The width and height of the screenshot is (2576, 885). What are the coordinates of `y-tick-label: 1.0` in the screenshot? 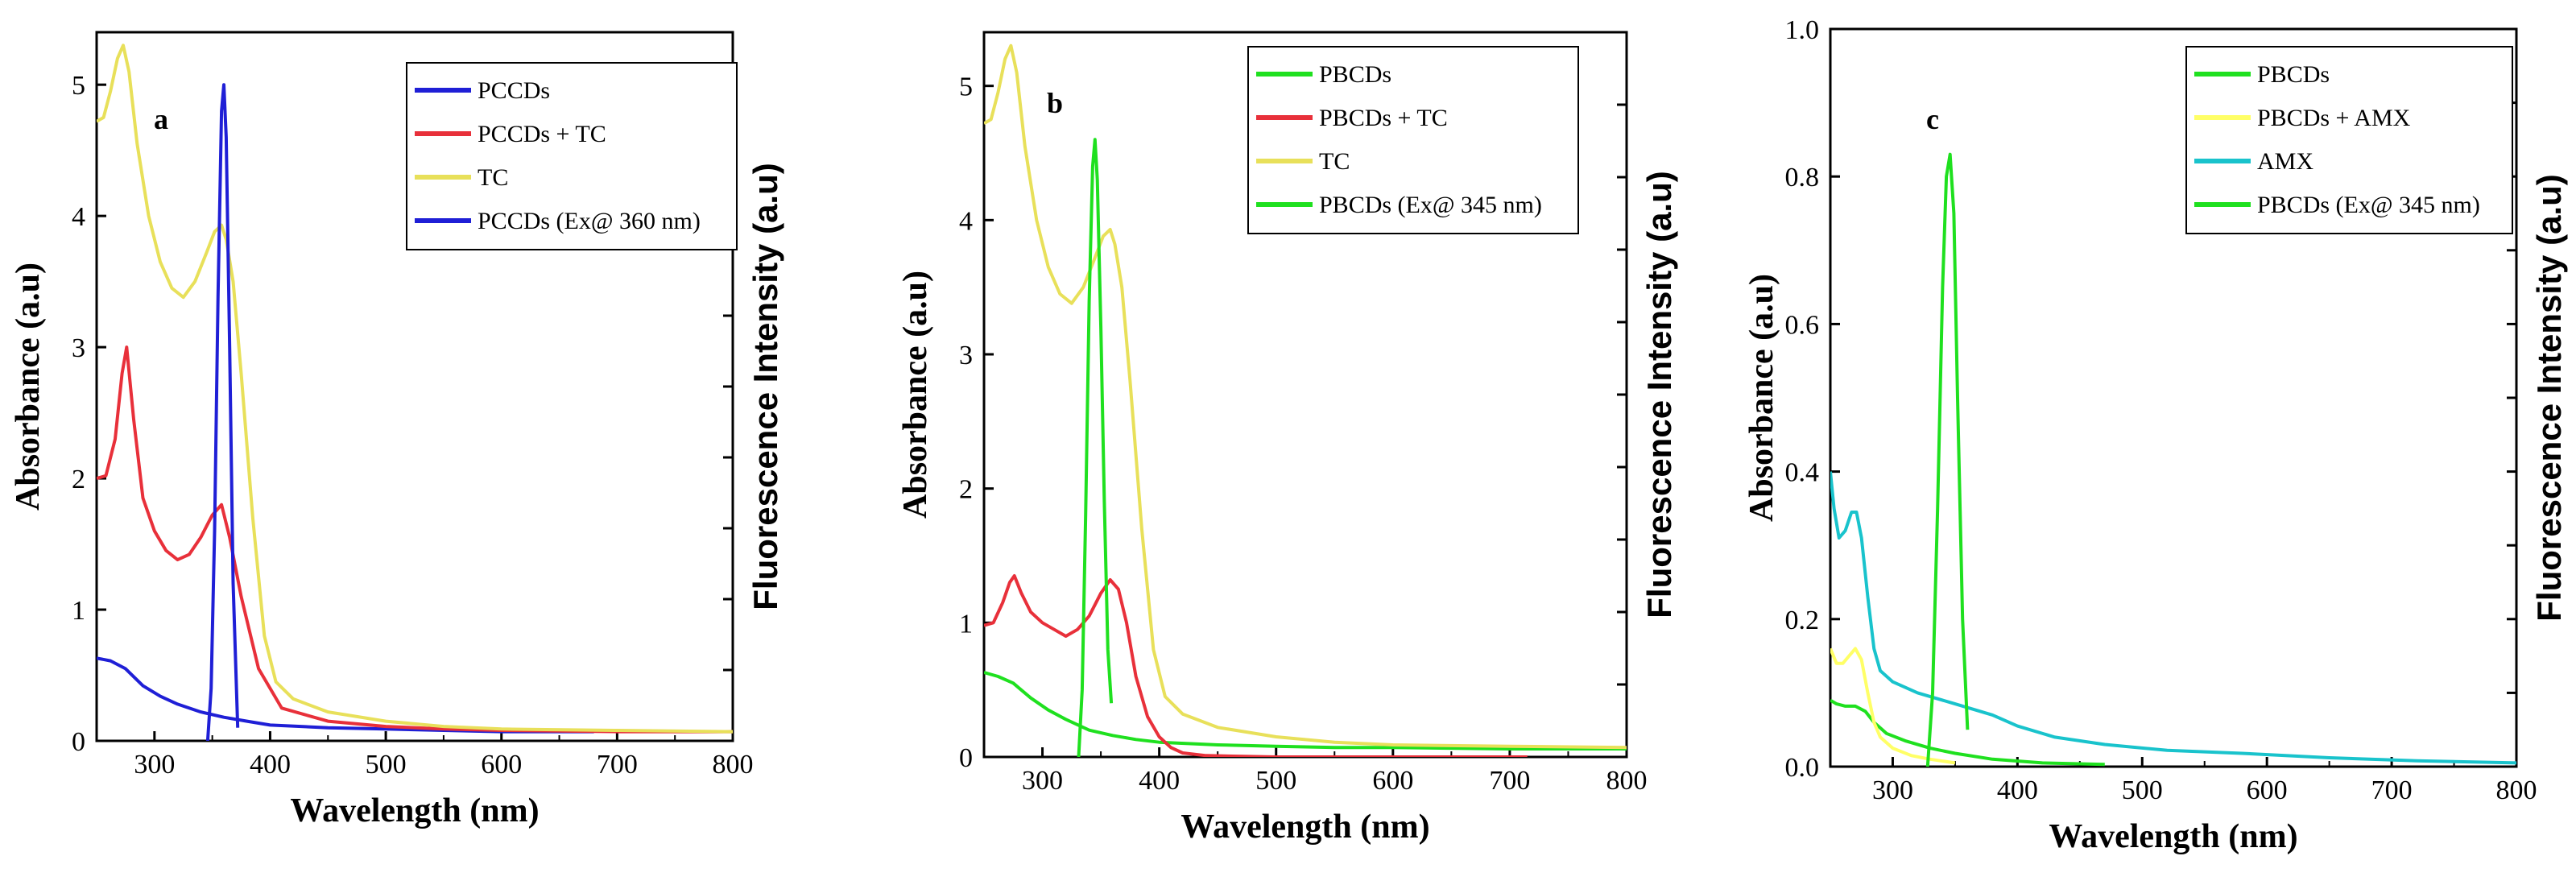 It's located at (1802, 30).